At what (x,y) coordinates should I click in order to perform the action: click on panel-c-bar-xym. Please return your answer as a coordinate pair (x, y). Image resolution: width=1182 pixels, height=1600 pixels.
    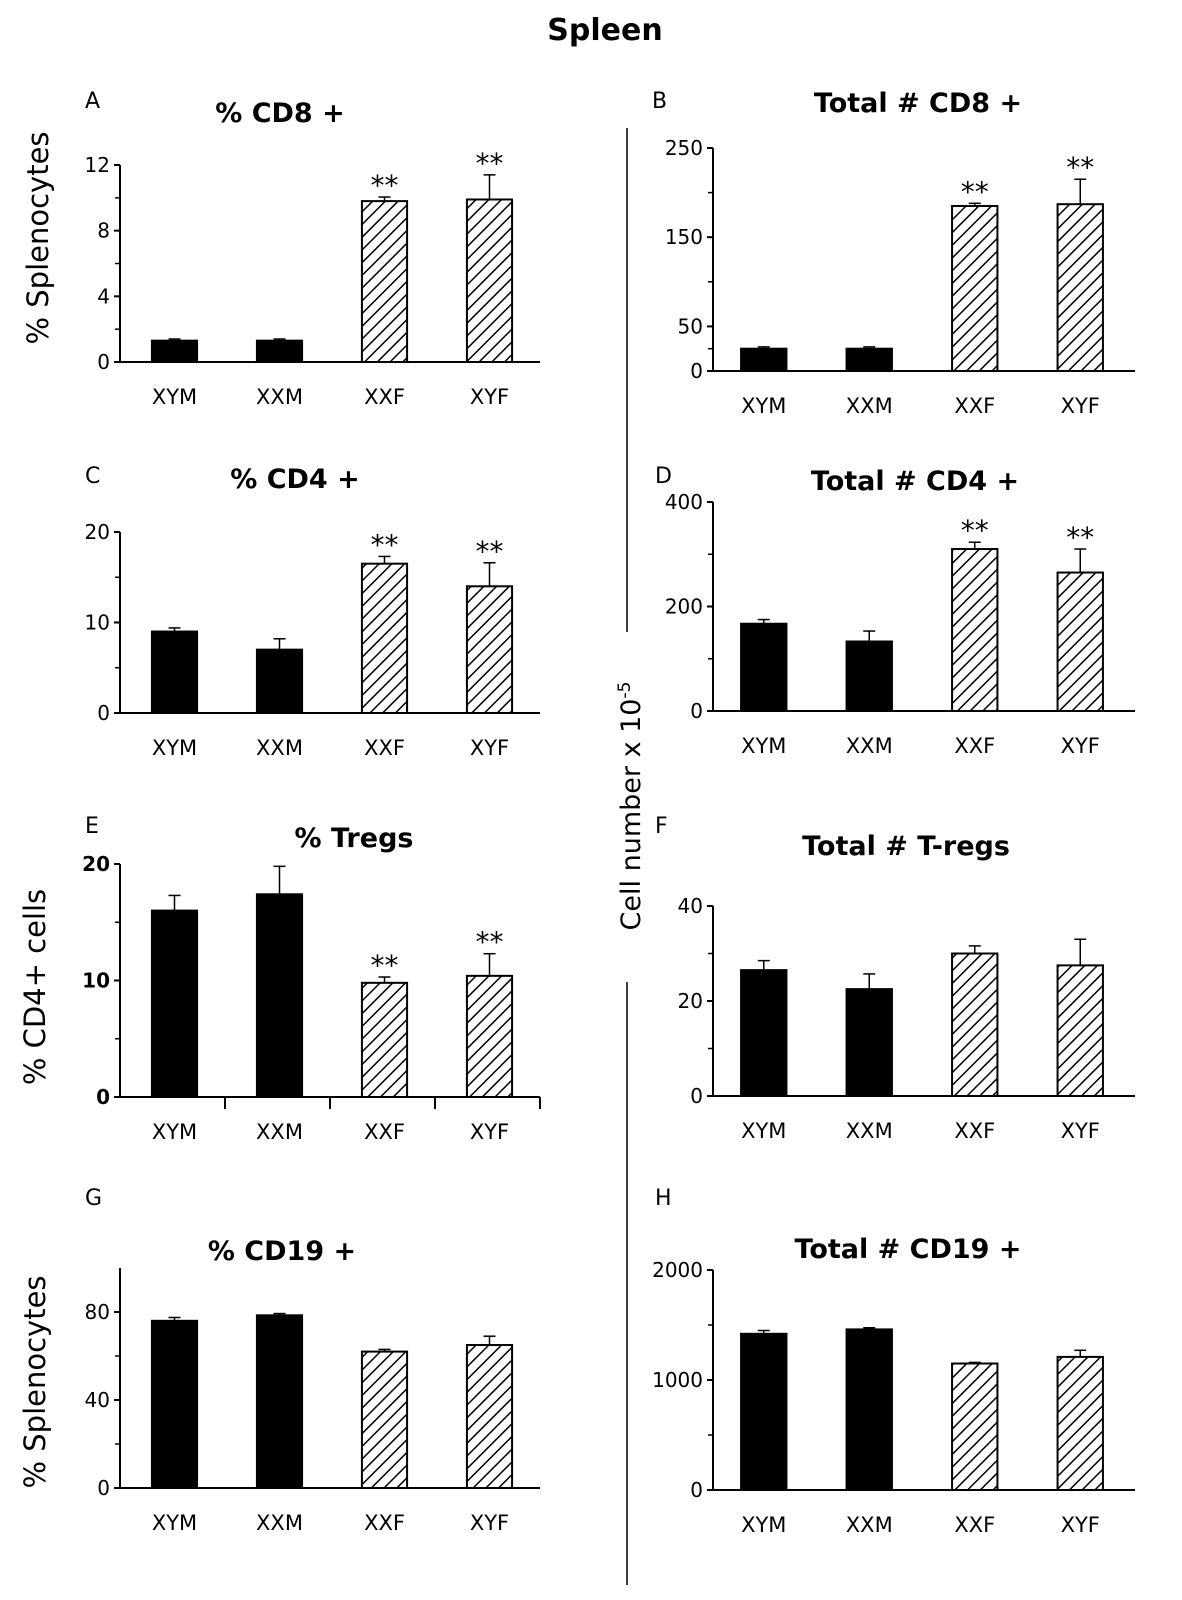
    Looking at the image, I should click on (174, 672).